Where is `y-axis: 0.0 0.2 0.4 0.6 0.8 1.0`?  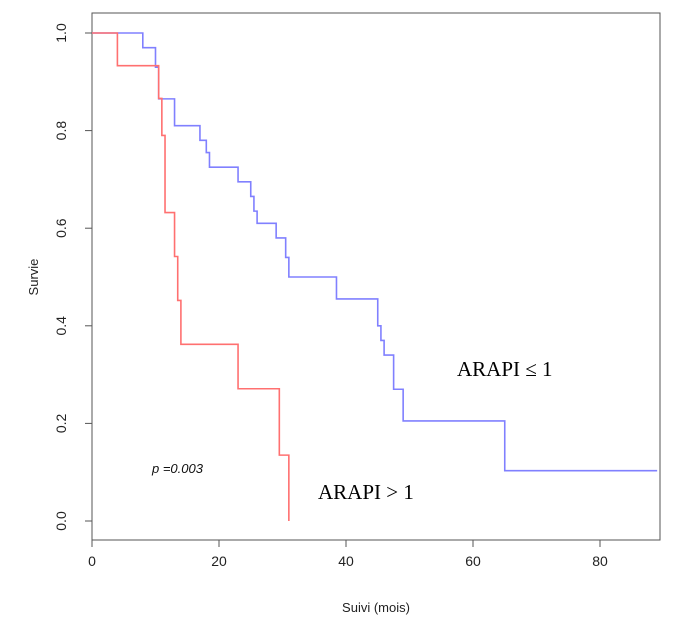 y-axis: 0.0 0.2 0.4 0.6 0.8 1.0 is located at coordinates (72, 277).